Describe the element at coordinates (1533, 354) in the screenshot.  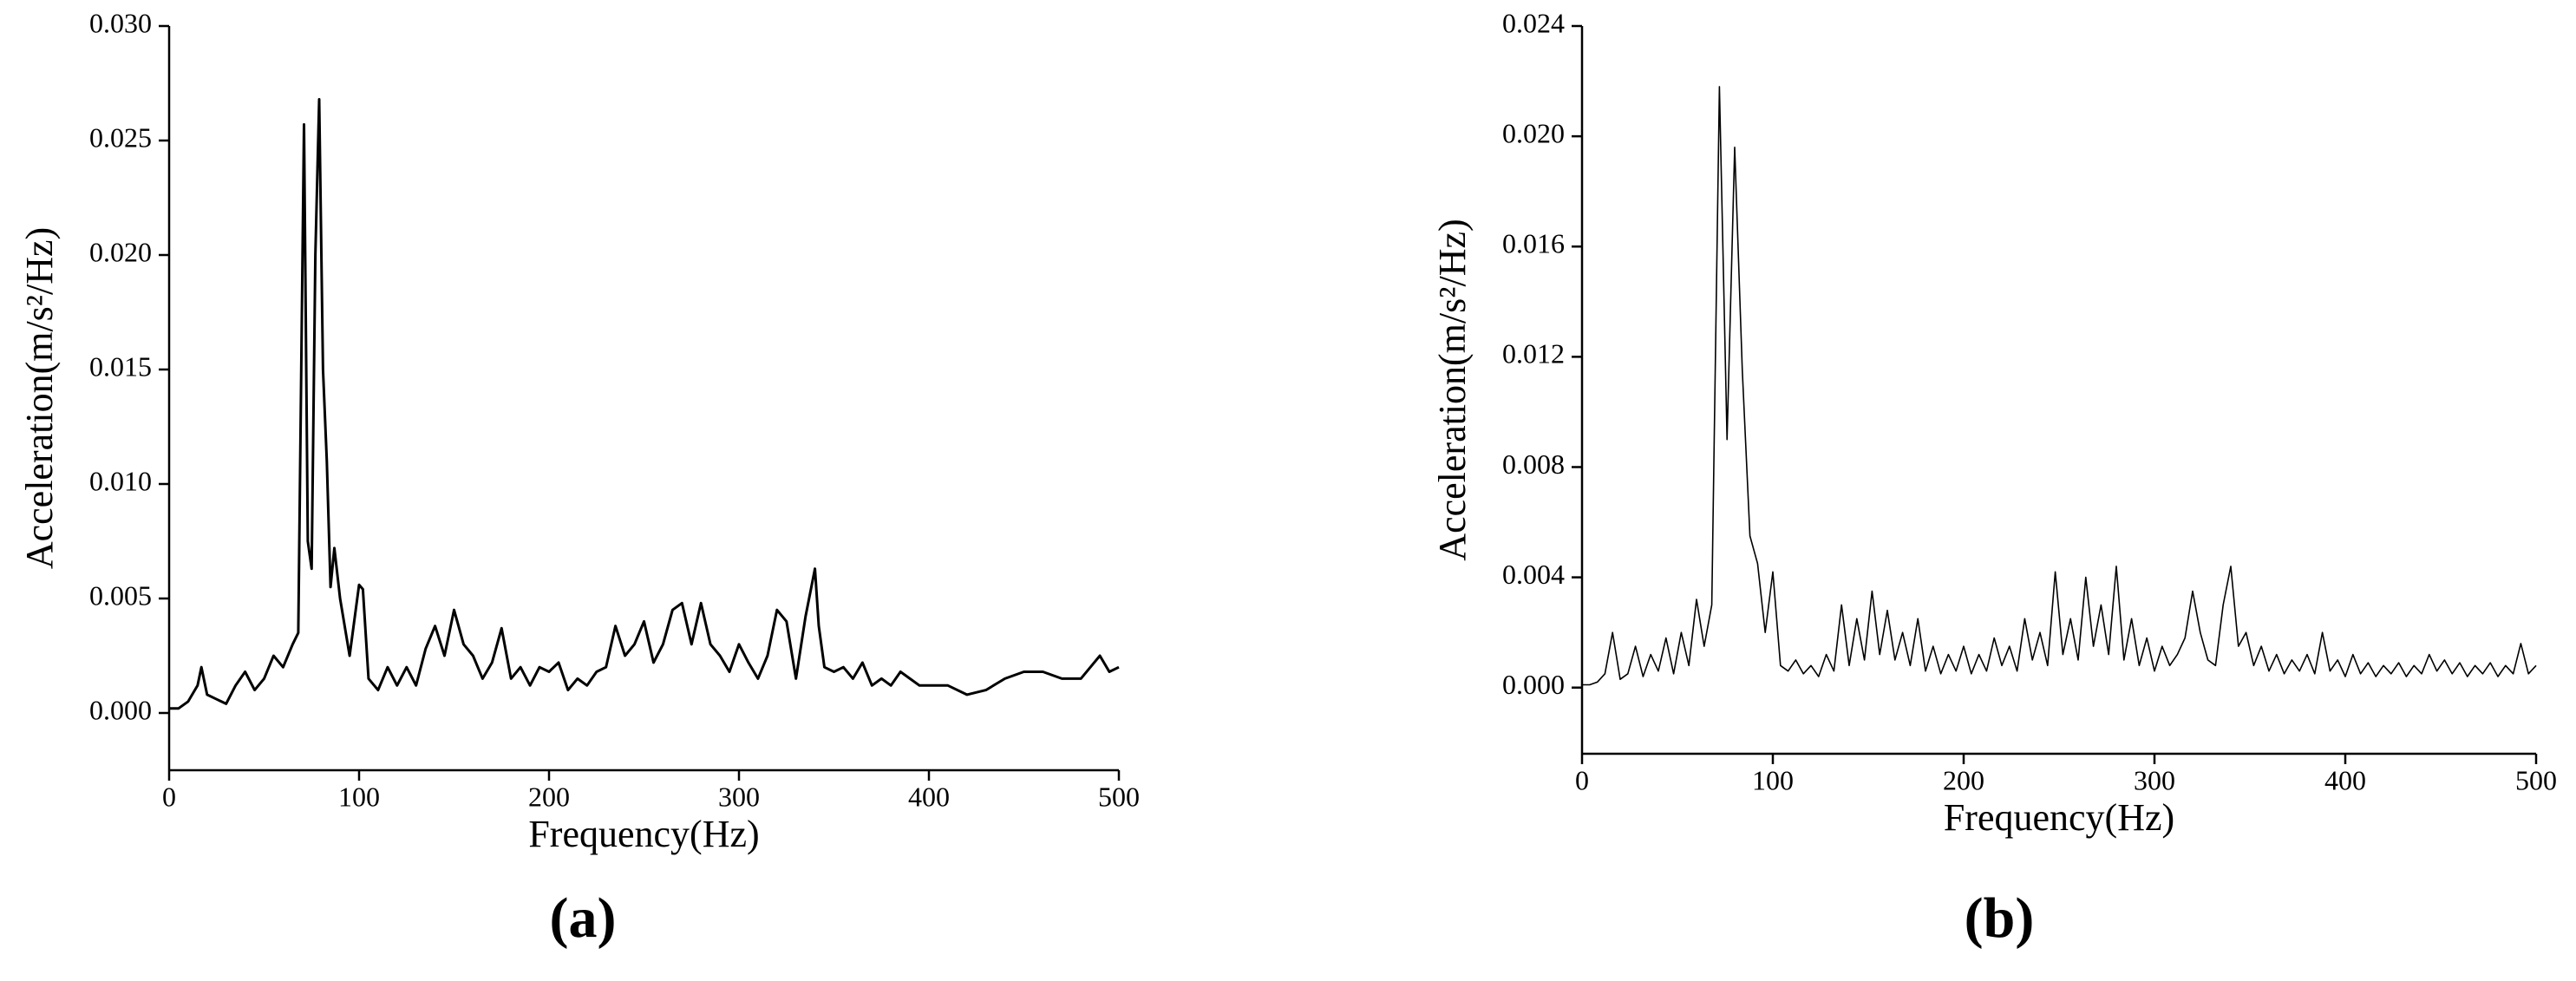
I see `y-tick-label: 0.012` at that location.